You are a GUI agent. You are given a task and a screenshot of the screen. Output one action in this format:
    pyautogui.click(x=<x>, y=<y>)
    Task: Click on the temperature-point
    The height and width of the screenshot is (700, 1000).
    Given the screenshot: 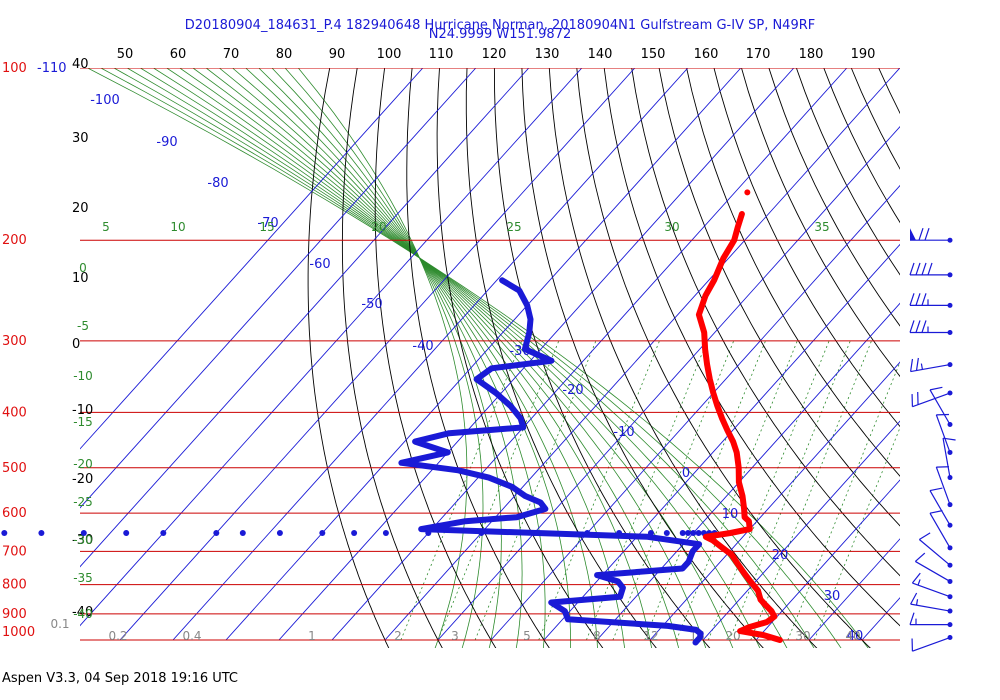 What is the action you would take?
    pyautogui.click(x=747, y=192)
    